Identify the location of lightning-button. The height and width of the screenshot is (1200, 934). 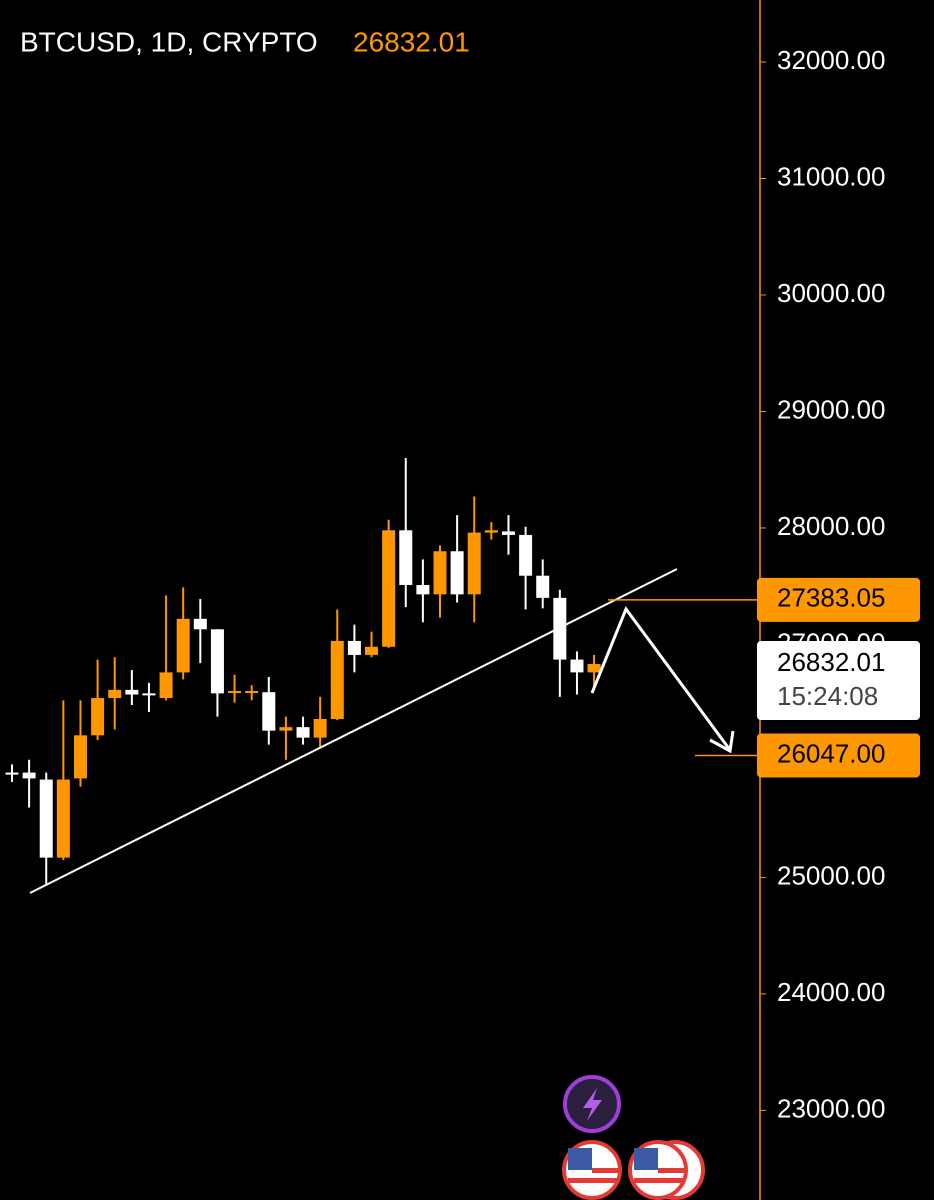
(592, 1104).